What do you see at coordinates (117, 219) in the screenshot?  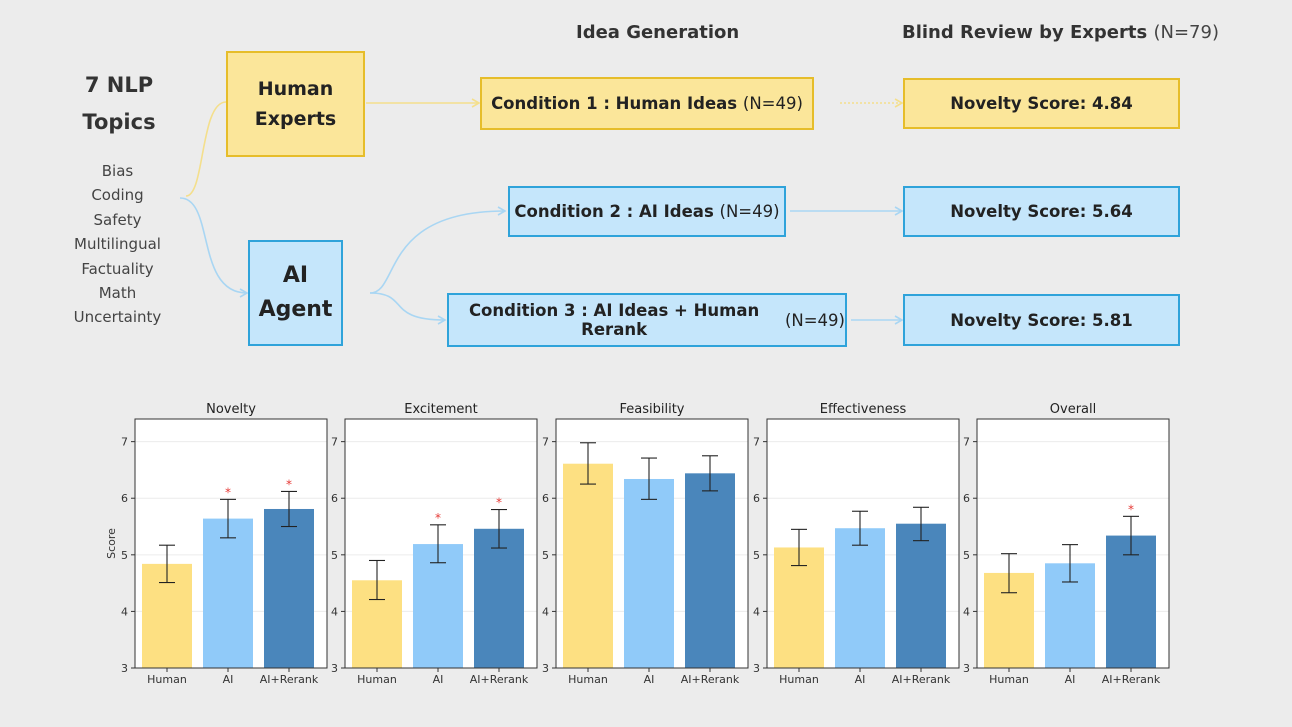 I see `topic-item: Safety` at bounding box center [117, 219].